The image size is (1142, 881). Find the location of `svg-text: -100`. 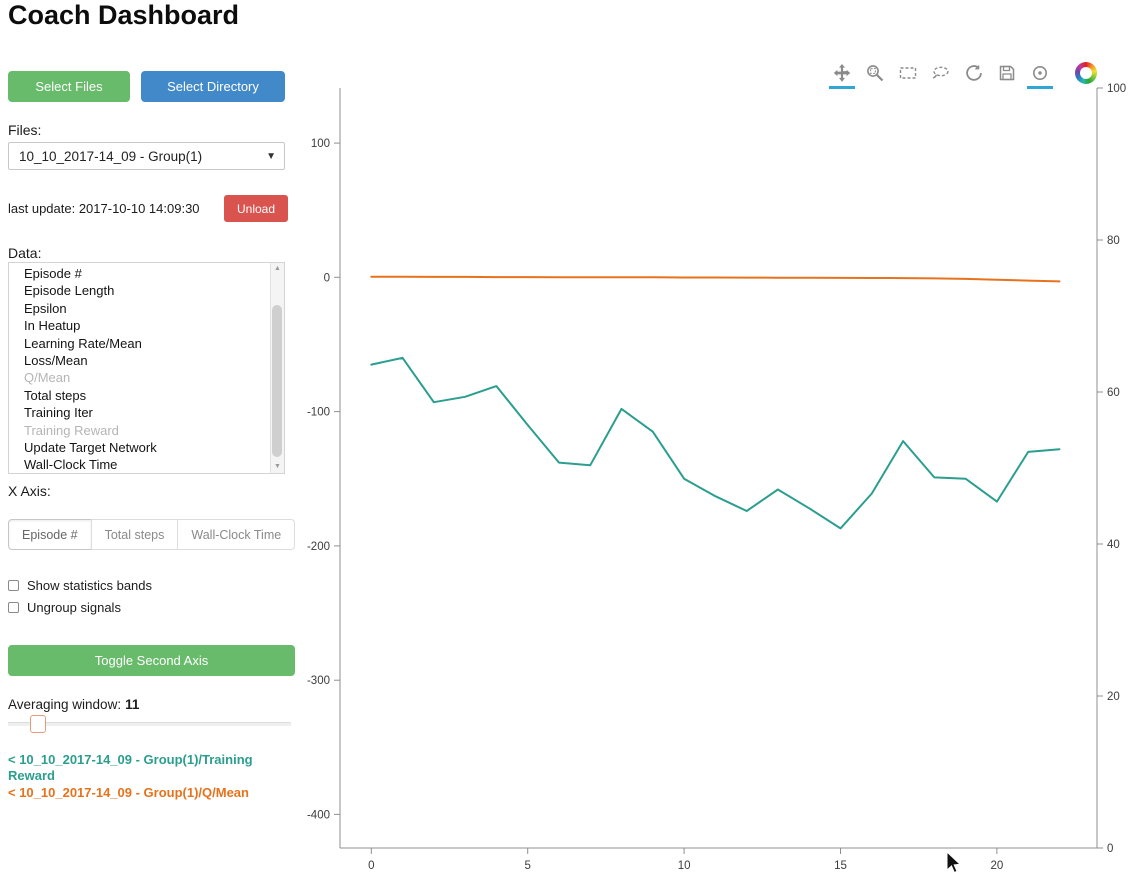

svg-text: -100 is located at coordinates (318, 413).